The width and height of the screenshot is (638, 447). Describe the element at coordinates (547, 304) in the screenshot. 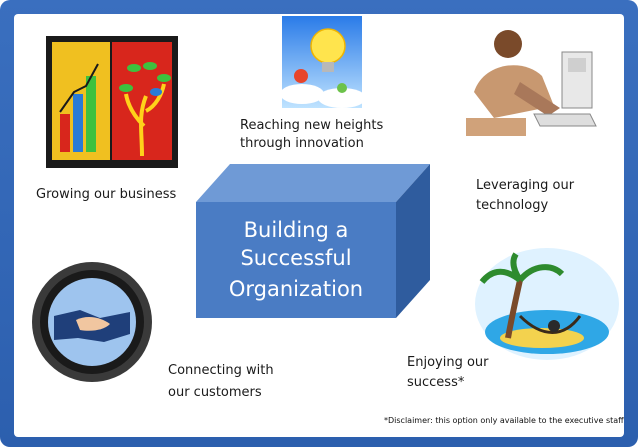

I see `island-hammock-icon` at that location.